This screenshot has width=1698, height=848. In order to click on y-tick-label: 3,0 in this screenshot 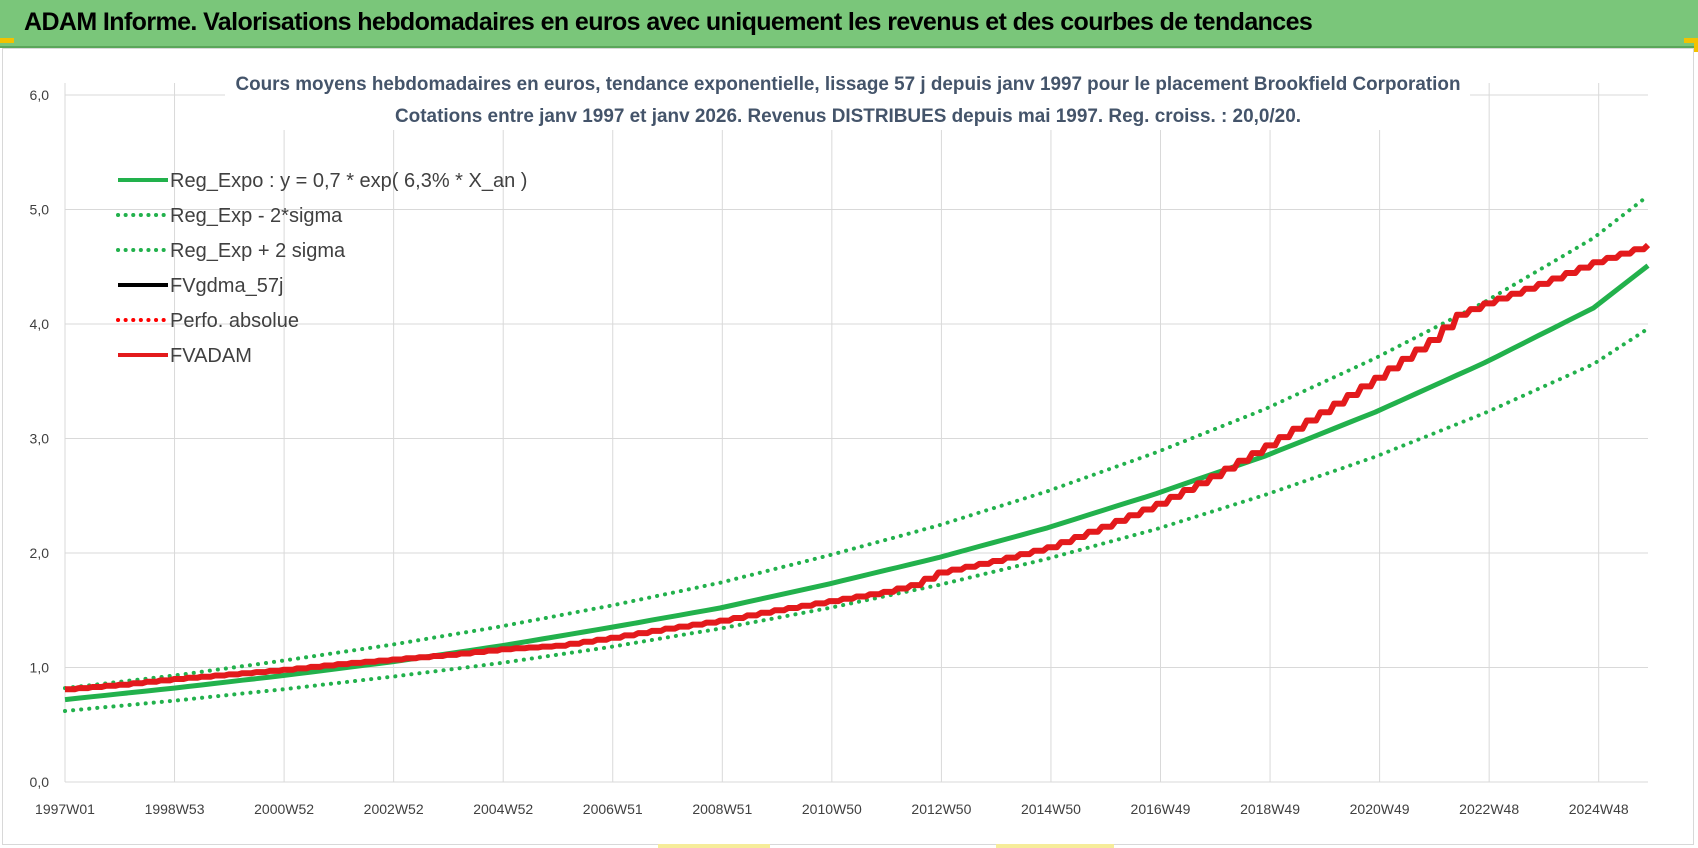, I will do `click(40, 439)`.